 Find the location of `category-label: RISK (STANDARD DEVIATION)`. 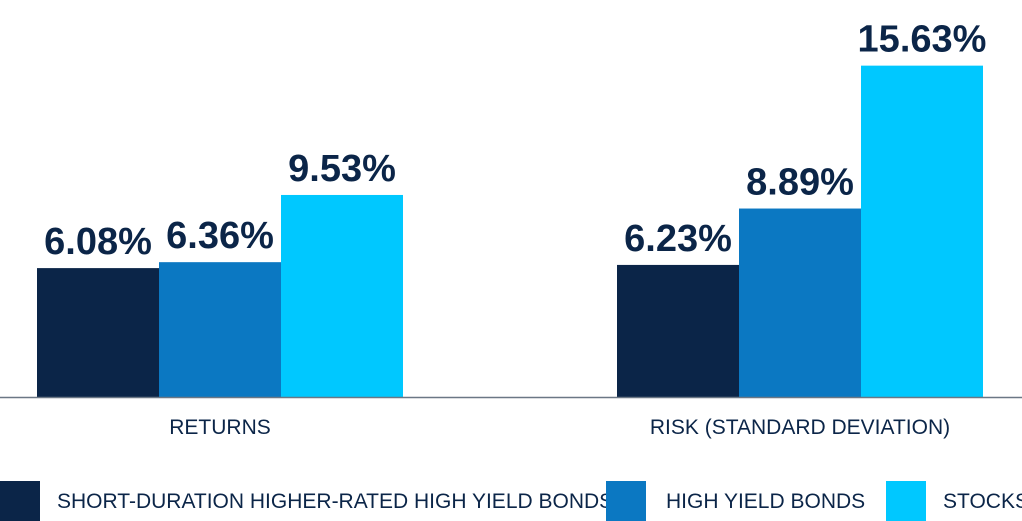

category-label: RISK (STANDARD DEVIATION) is located at coordinates (800, 427).